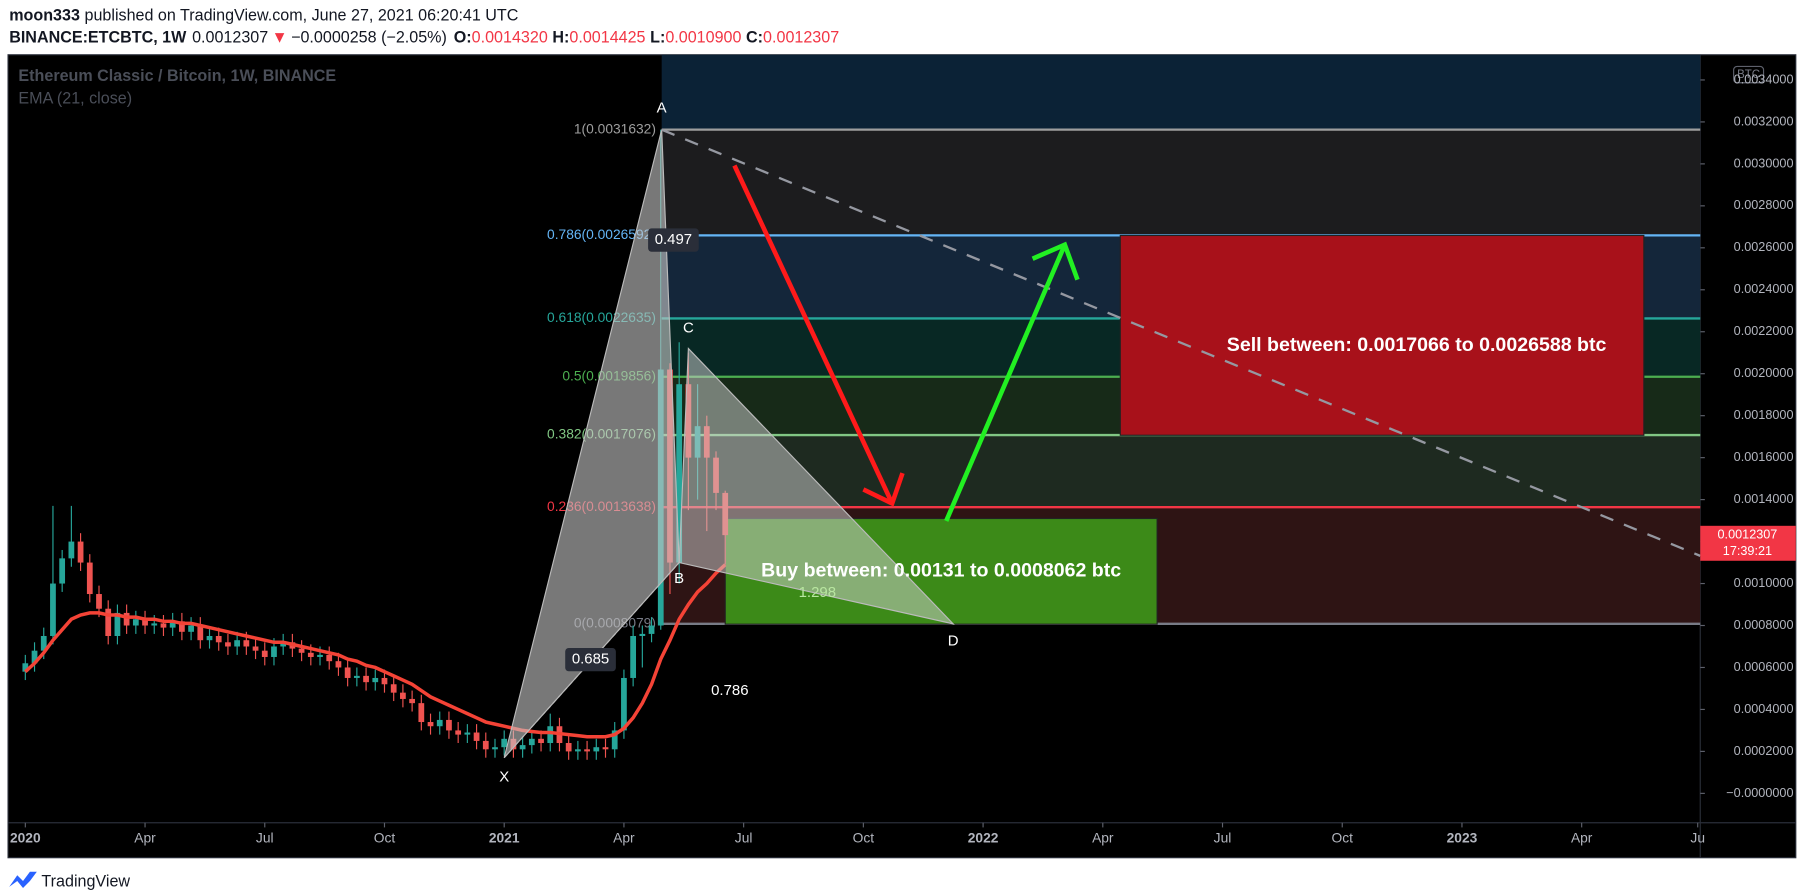  What do you see at coordinates (703, 38) in the screenshot?
I see `low-value: 0.0010900` at bounding box center [703, 38].